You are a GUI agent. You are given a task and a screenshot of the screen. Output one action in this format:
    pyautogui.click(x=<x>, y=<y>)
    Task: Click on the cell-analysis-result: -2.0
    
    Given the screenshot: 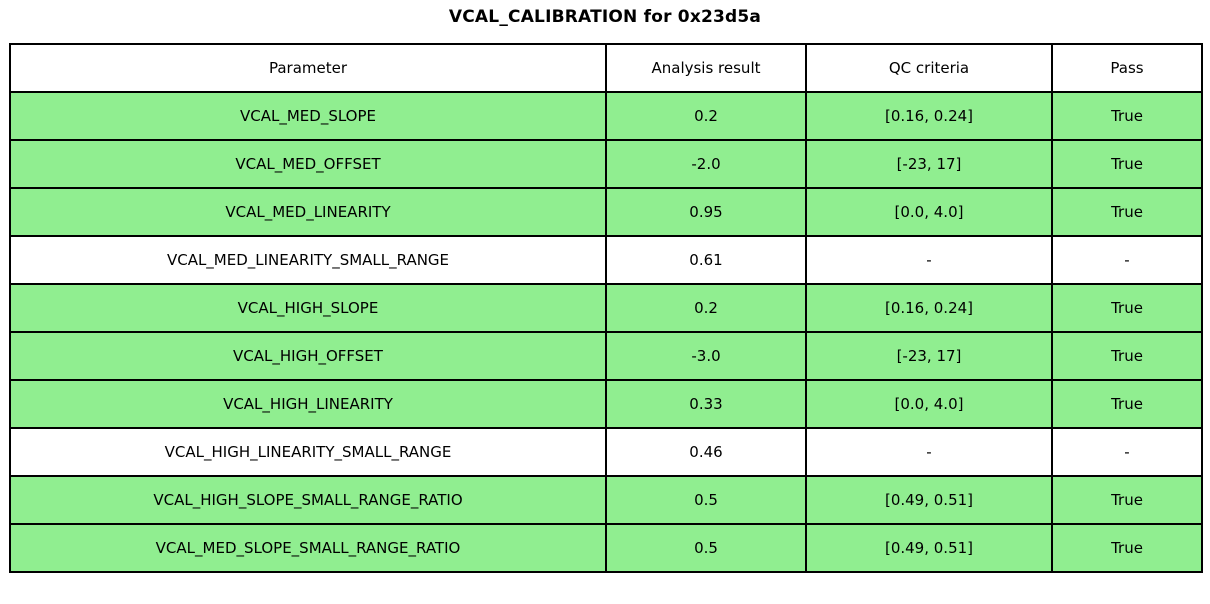 What is the action you would take?
    pyautogui.click(x=706, y=164)
    